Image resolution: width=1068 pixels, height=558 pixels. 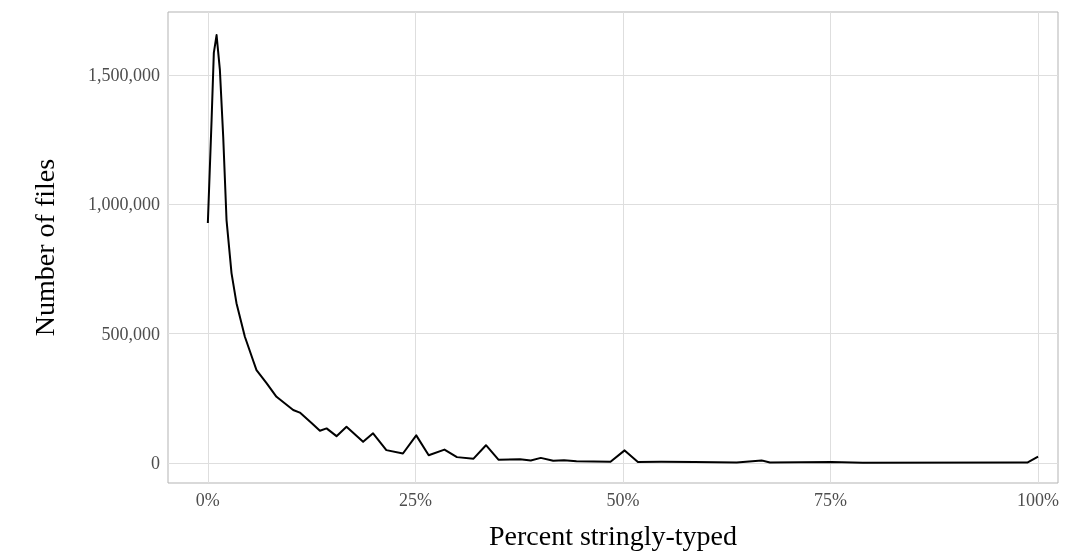 What do you see at coordinates (623, 500) in the screenshot?
I see `x-tick-label: 50%` at bounding box center [623, 500].